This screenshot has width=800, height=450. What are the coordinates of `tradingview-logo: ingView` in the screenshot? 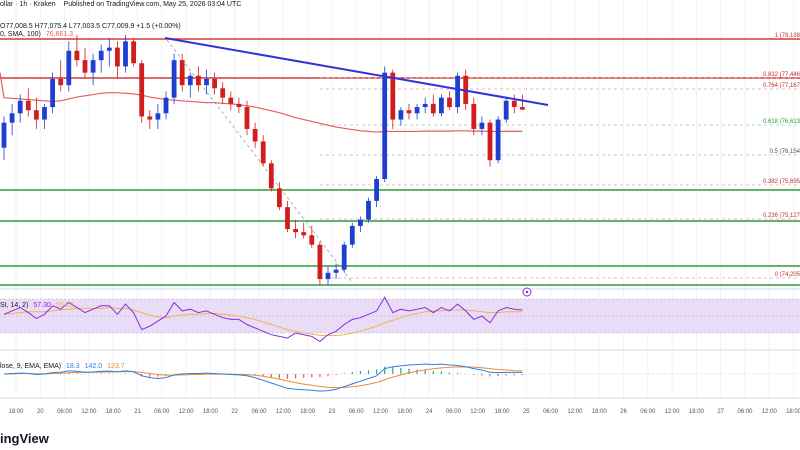 It's located at (24, 438).